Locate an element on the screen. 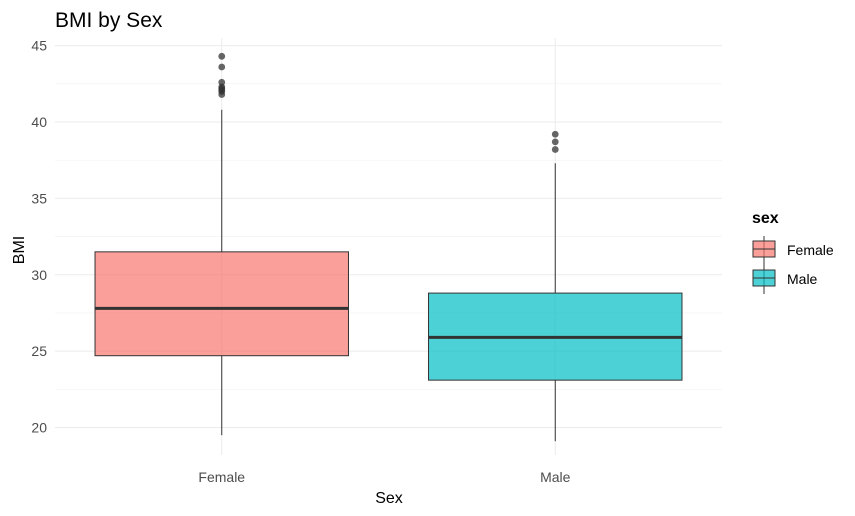  legend-label: Female is located at coordinates (810, 250).